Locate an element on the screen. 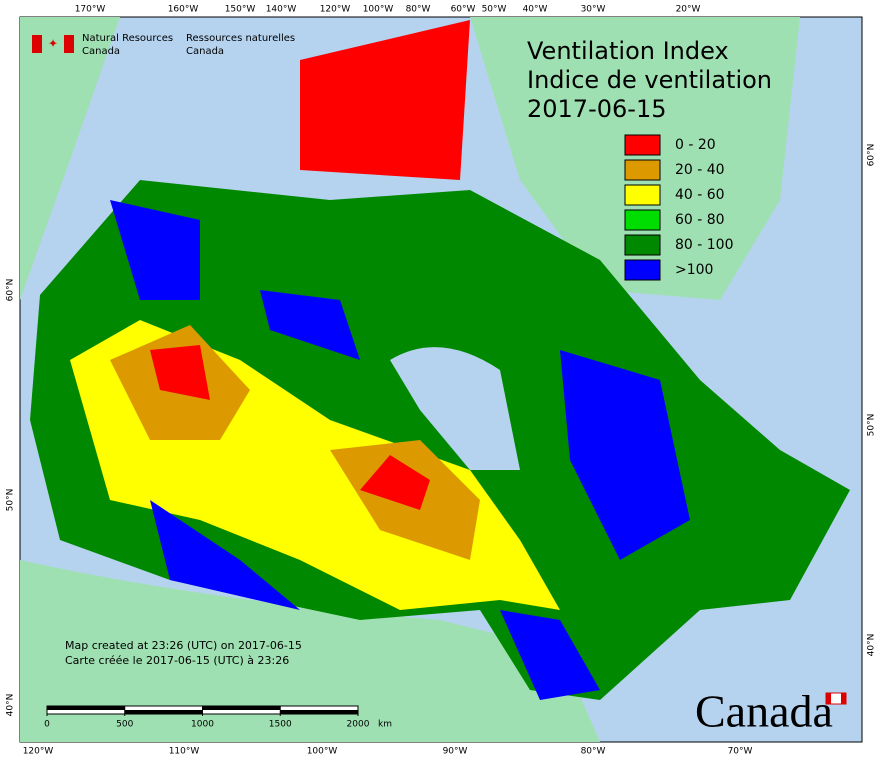 The width and height of the screenshot is (880, 760). scale-unit: km is located at coordinates (385, 725).